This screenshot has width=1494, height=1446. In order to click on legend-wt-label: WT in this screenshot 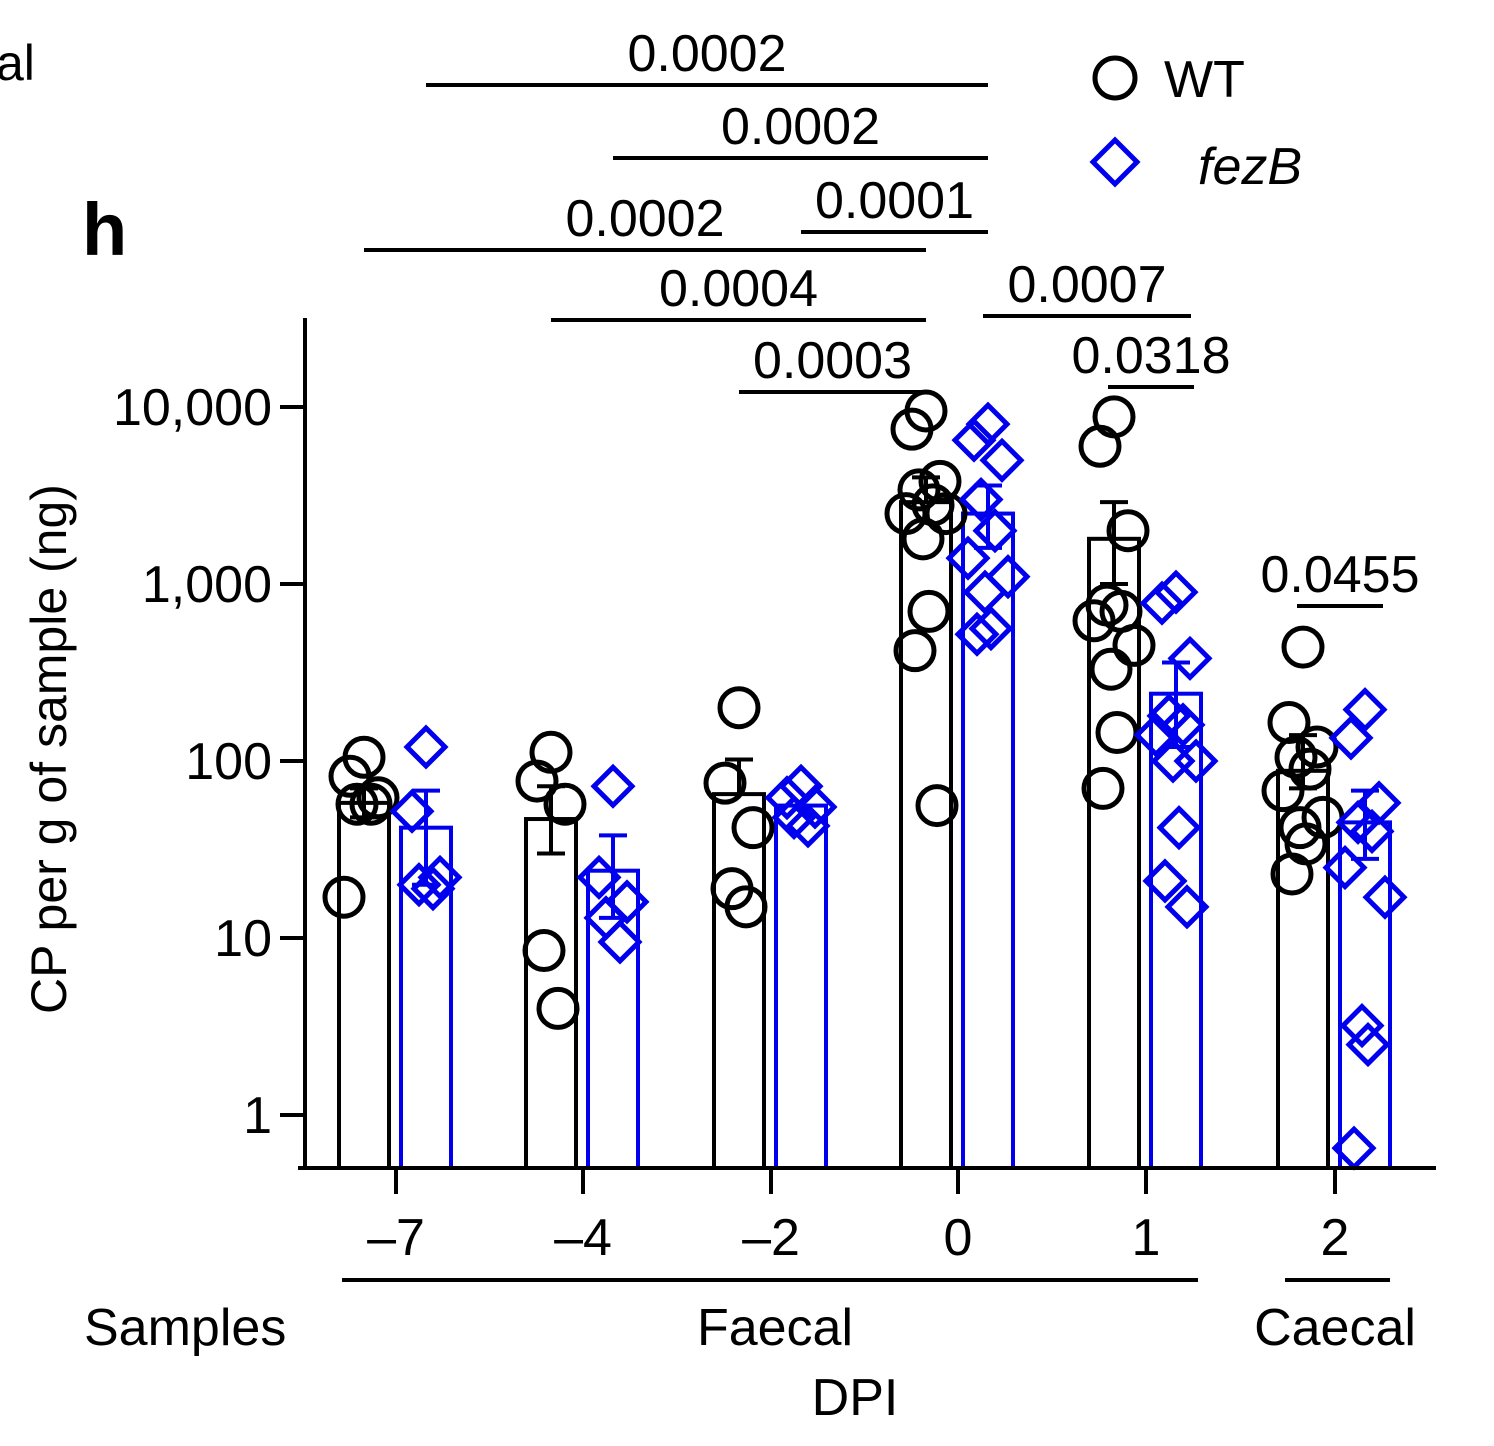, I will do `click(1204, 80)`.